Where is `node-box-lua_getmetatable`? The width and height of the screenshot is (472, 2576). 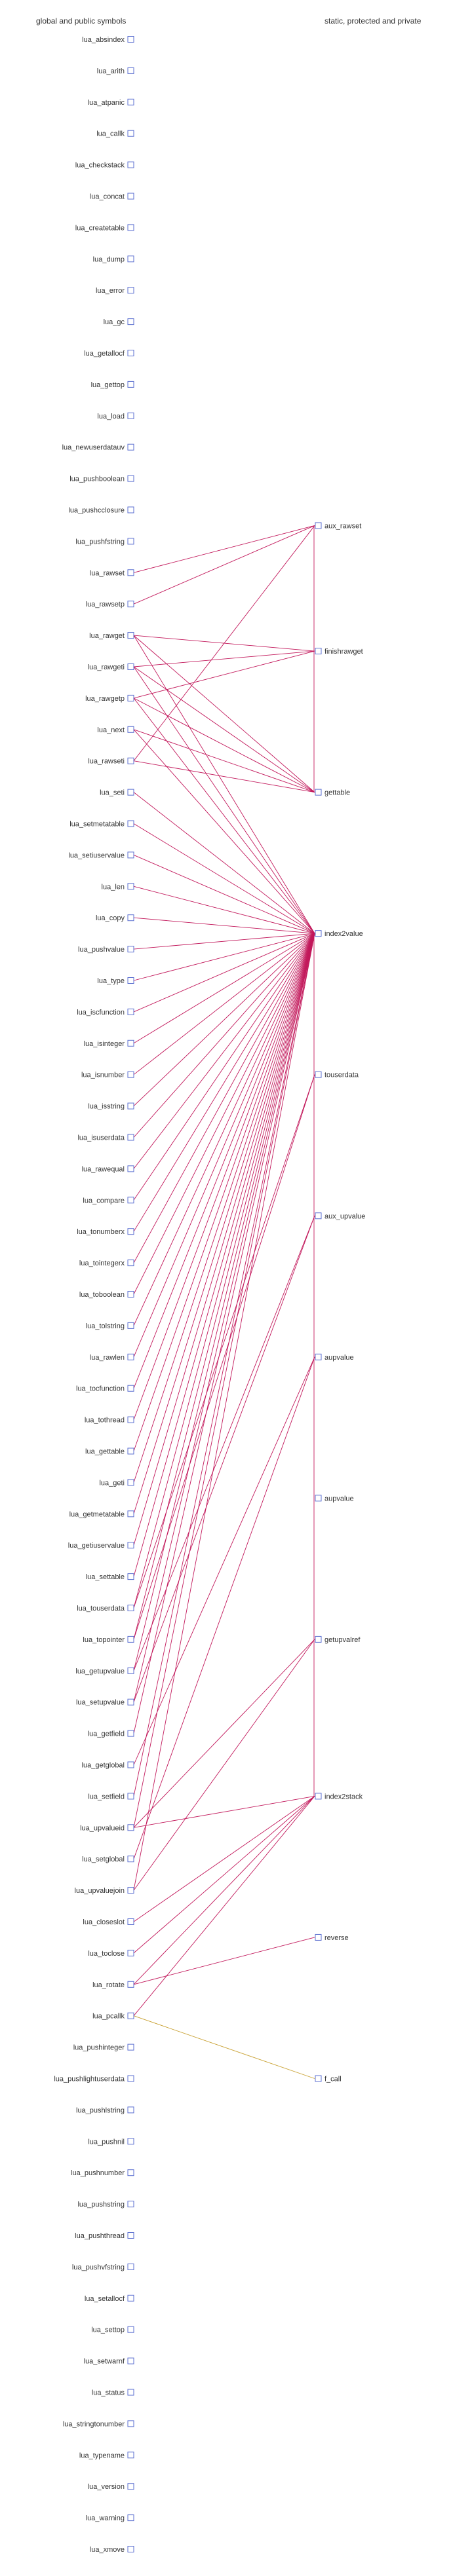
node-box-lua_getmetatable is located at coordinates (130, 1514).